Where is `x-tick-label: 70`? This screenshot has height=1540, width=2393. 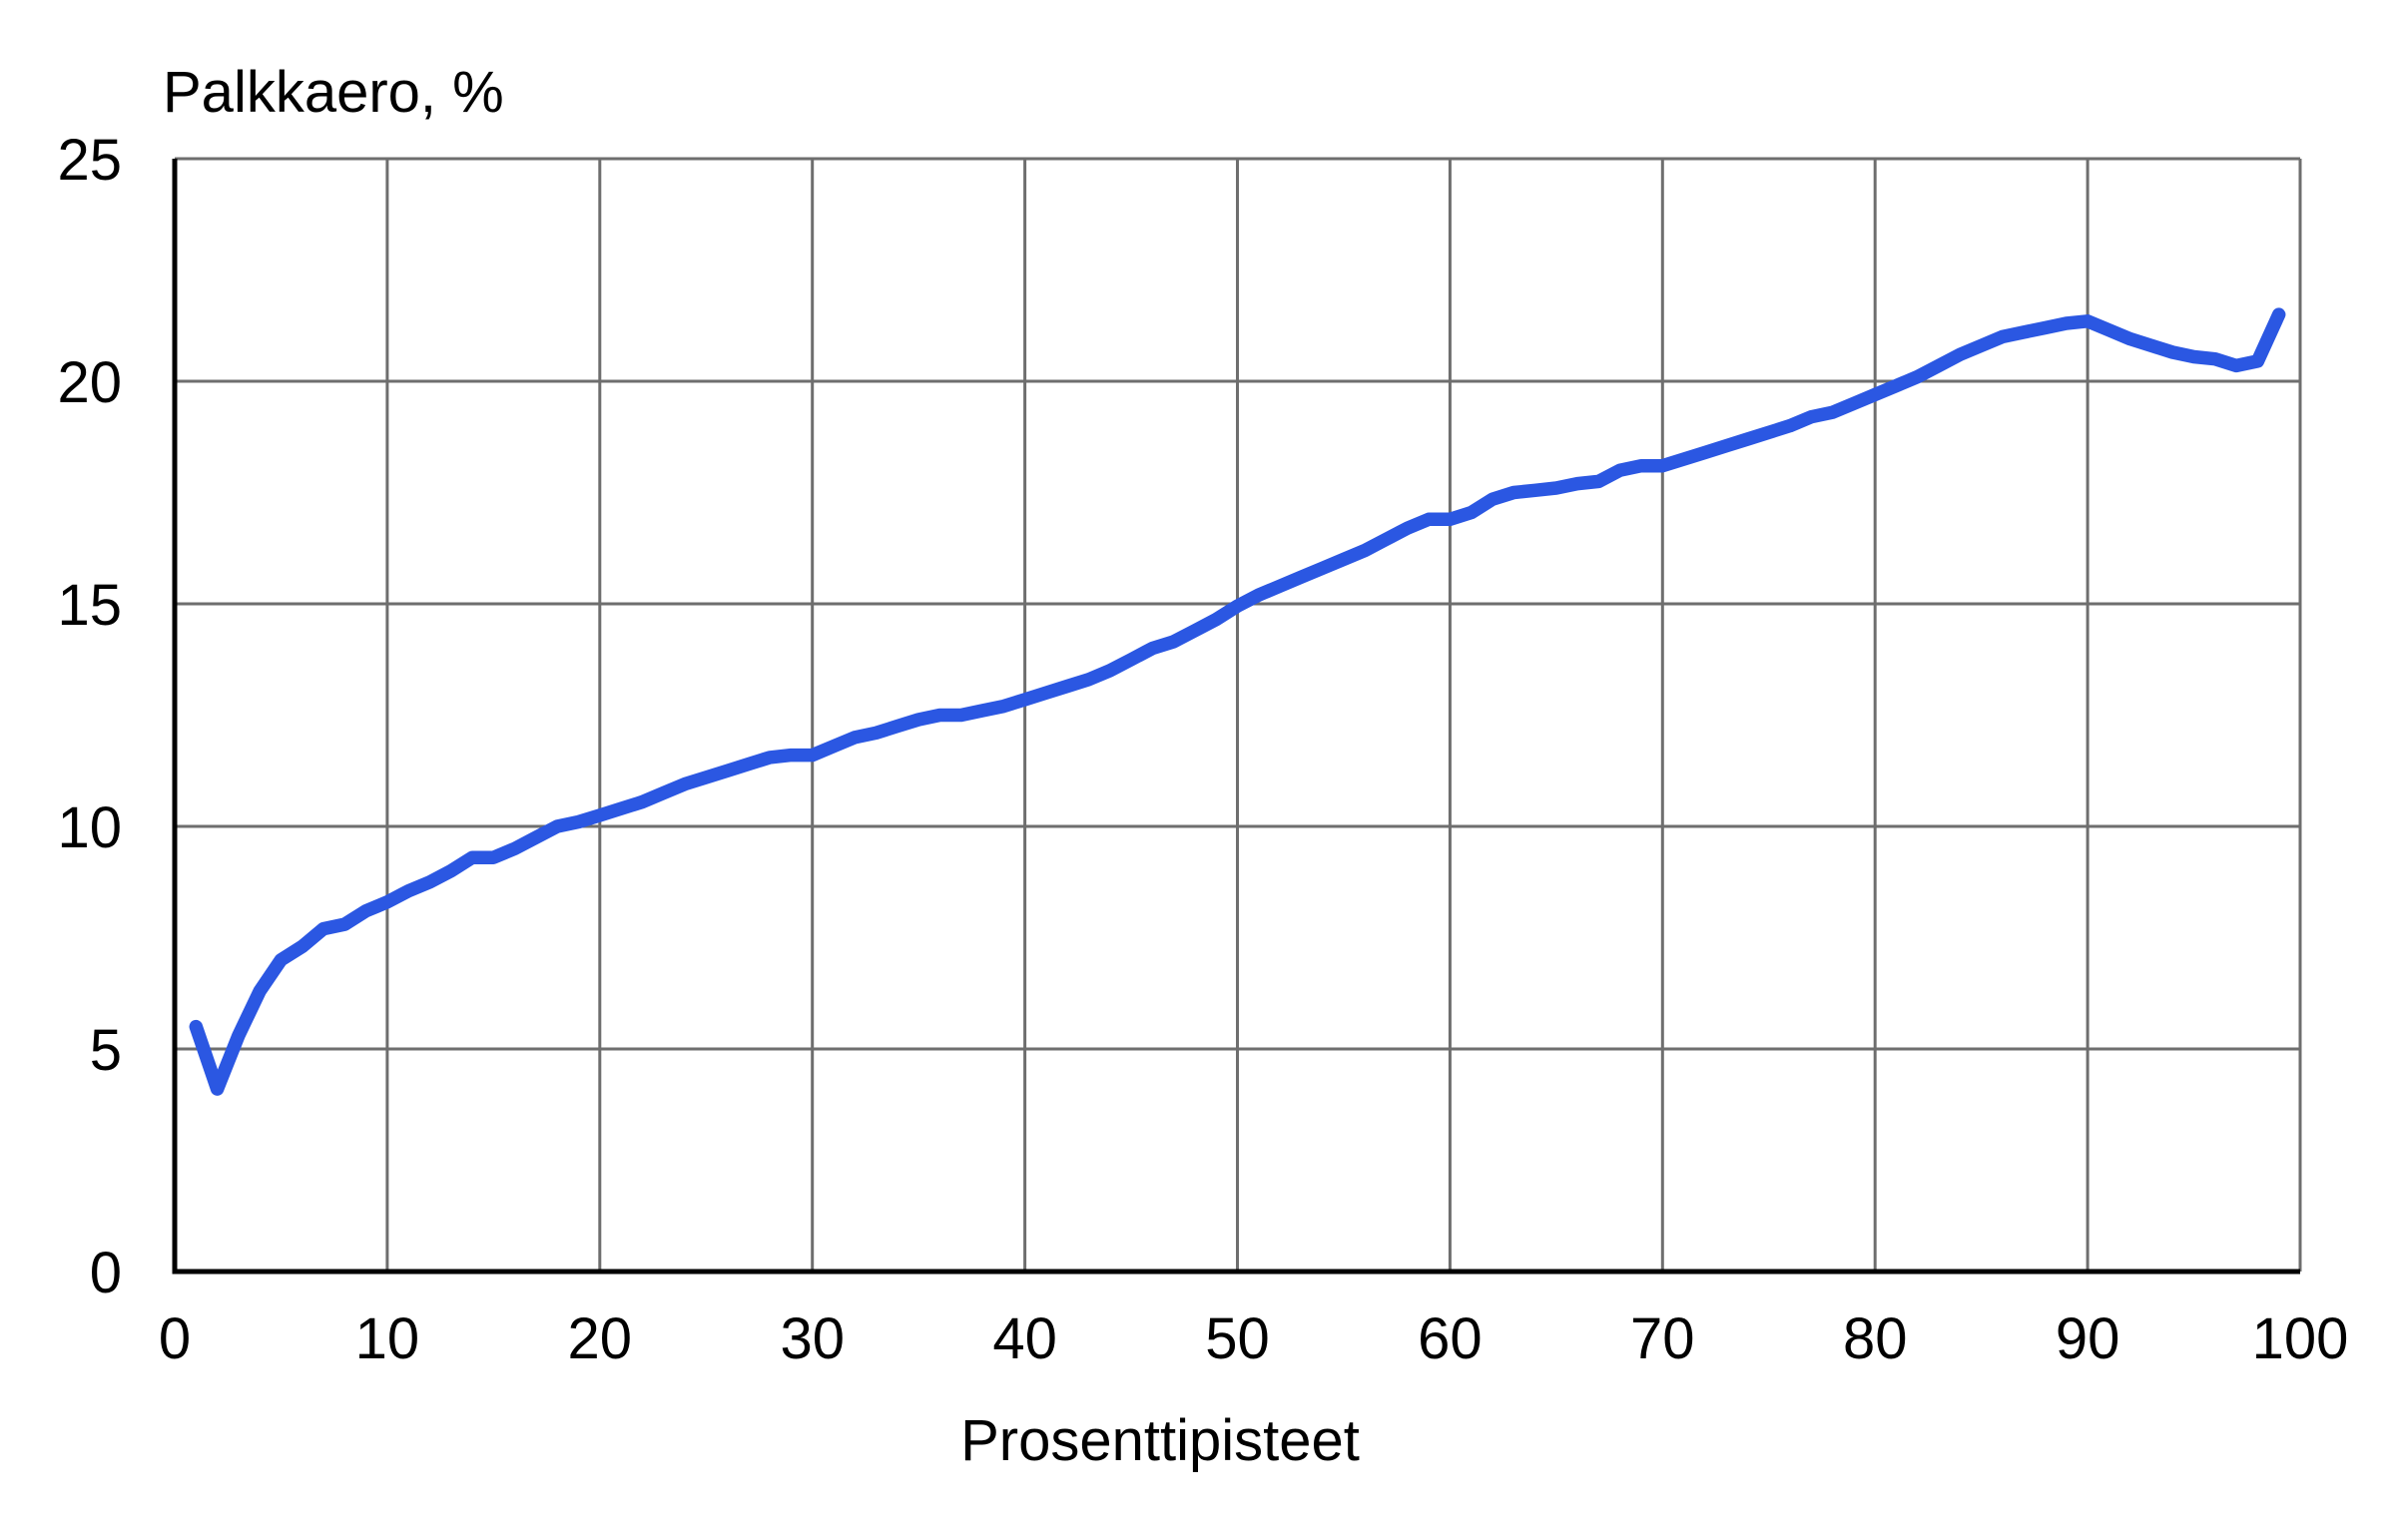
x-tick-label: 70 is located at coordinates (1662, 1338).